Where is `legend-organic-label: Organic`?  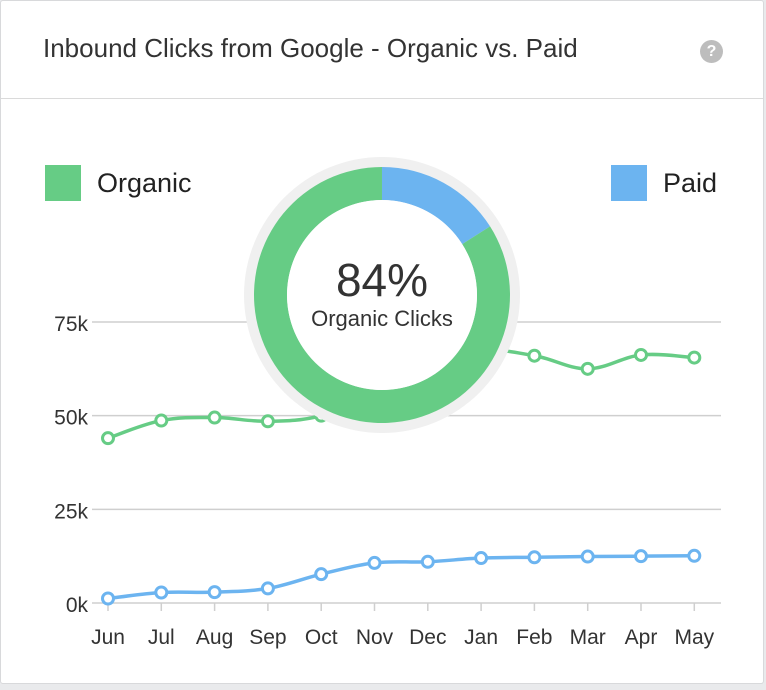 legend-organic-label: Organic is located at coordinates (144, 182).